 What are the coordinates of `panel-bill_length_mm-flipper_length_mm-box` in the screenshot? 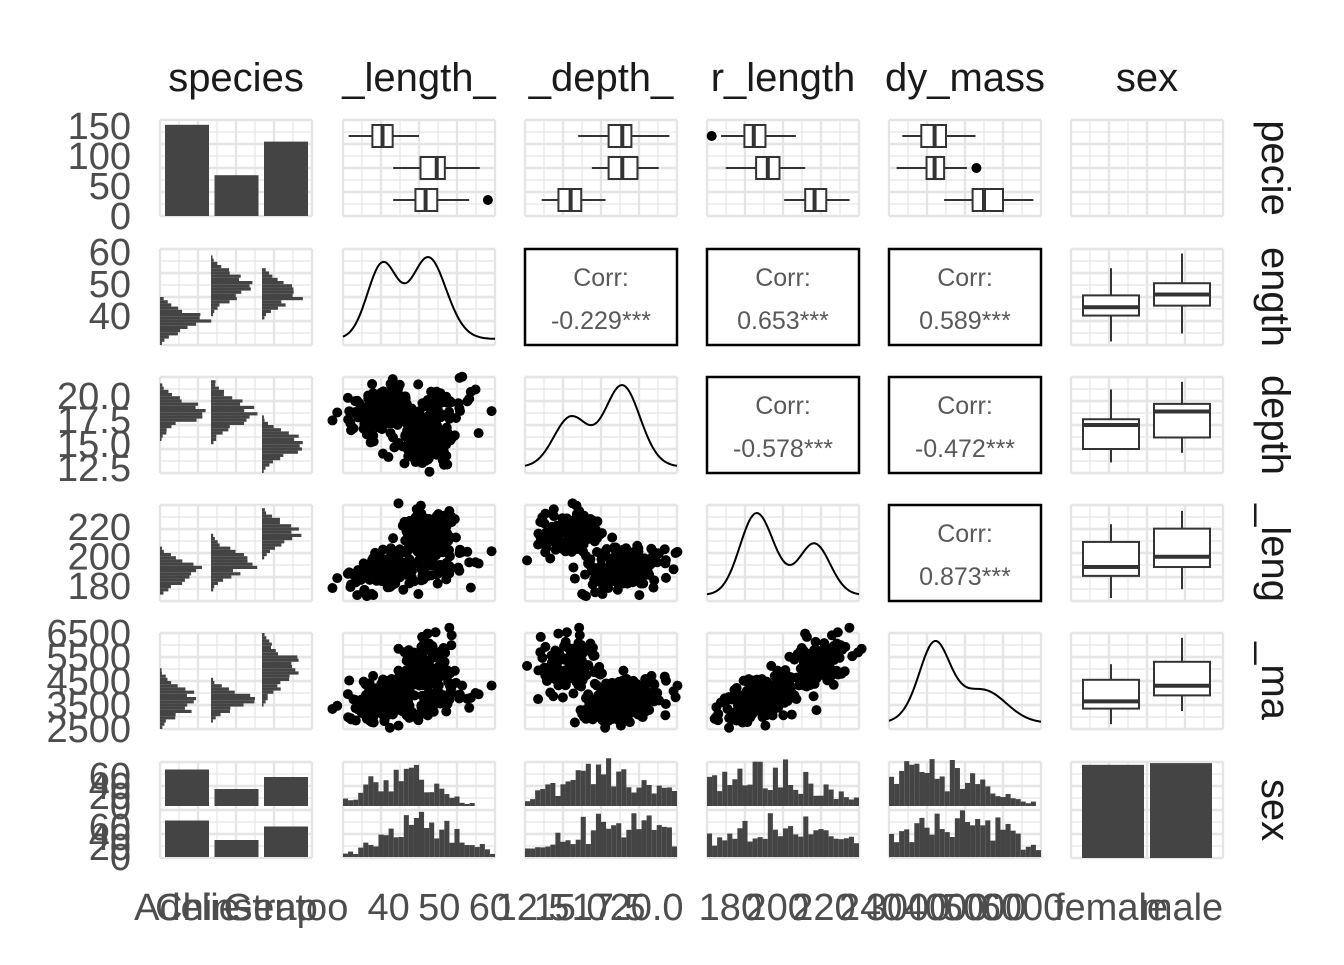 It's located at (783, 297).